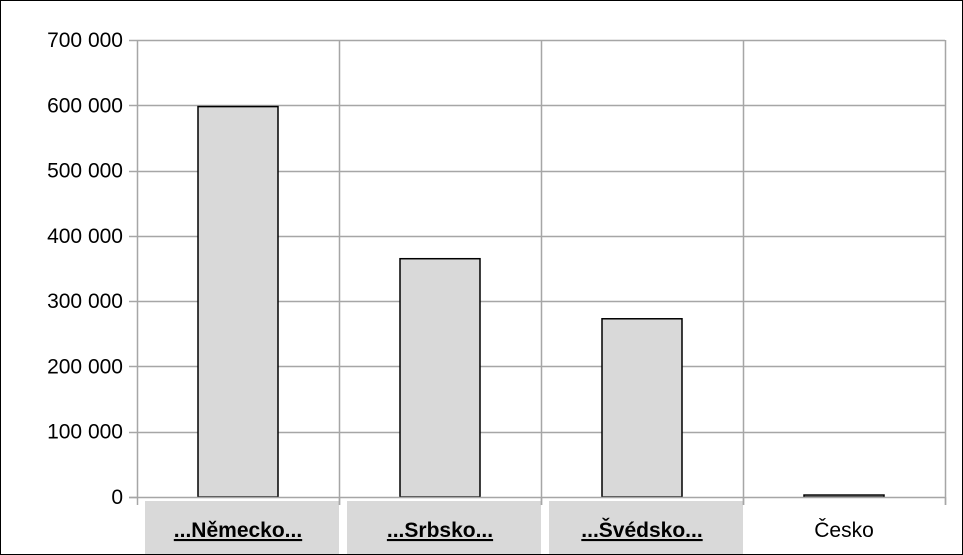 The width and height of the screenshot is (963, 555). What do you see at coordinates (117, 497) in the screenshot?
I see `y-tick-label: 0` at bounding box center [117, 497].